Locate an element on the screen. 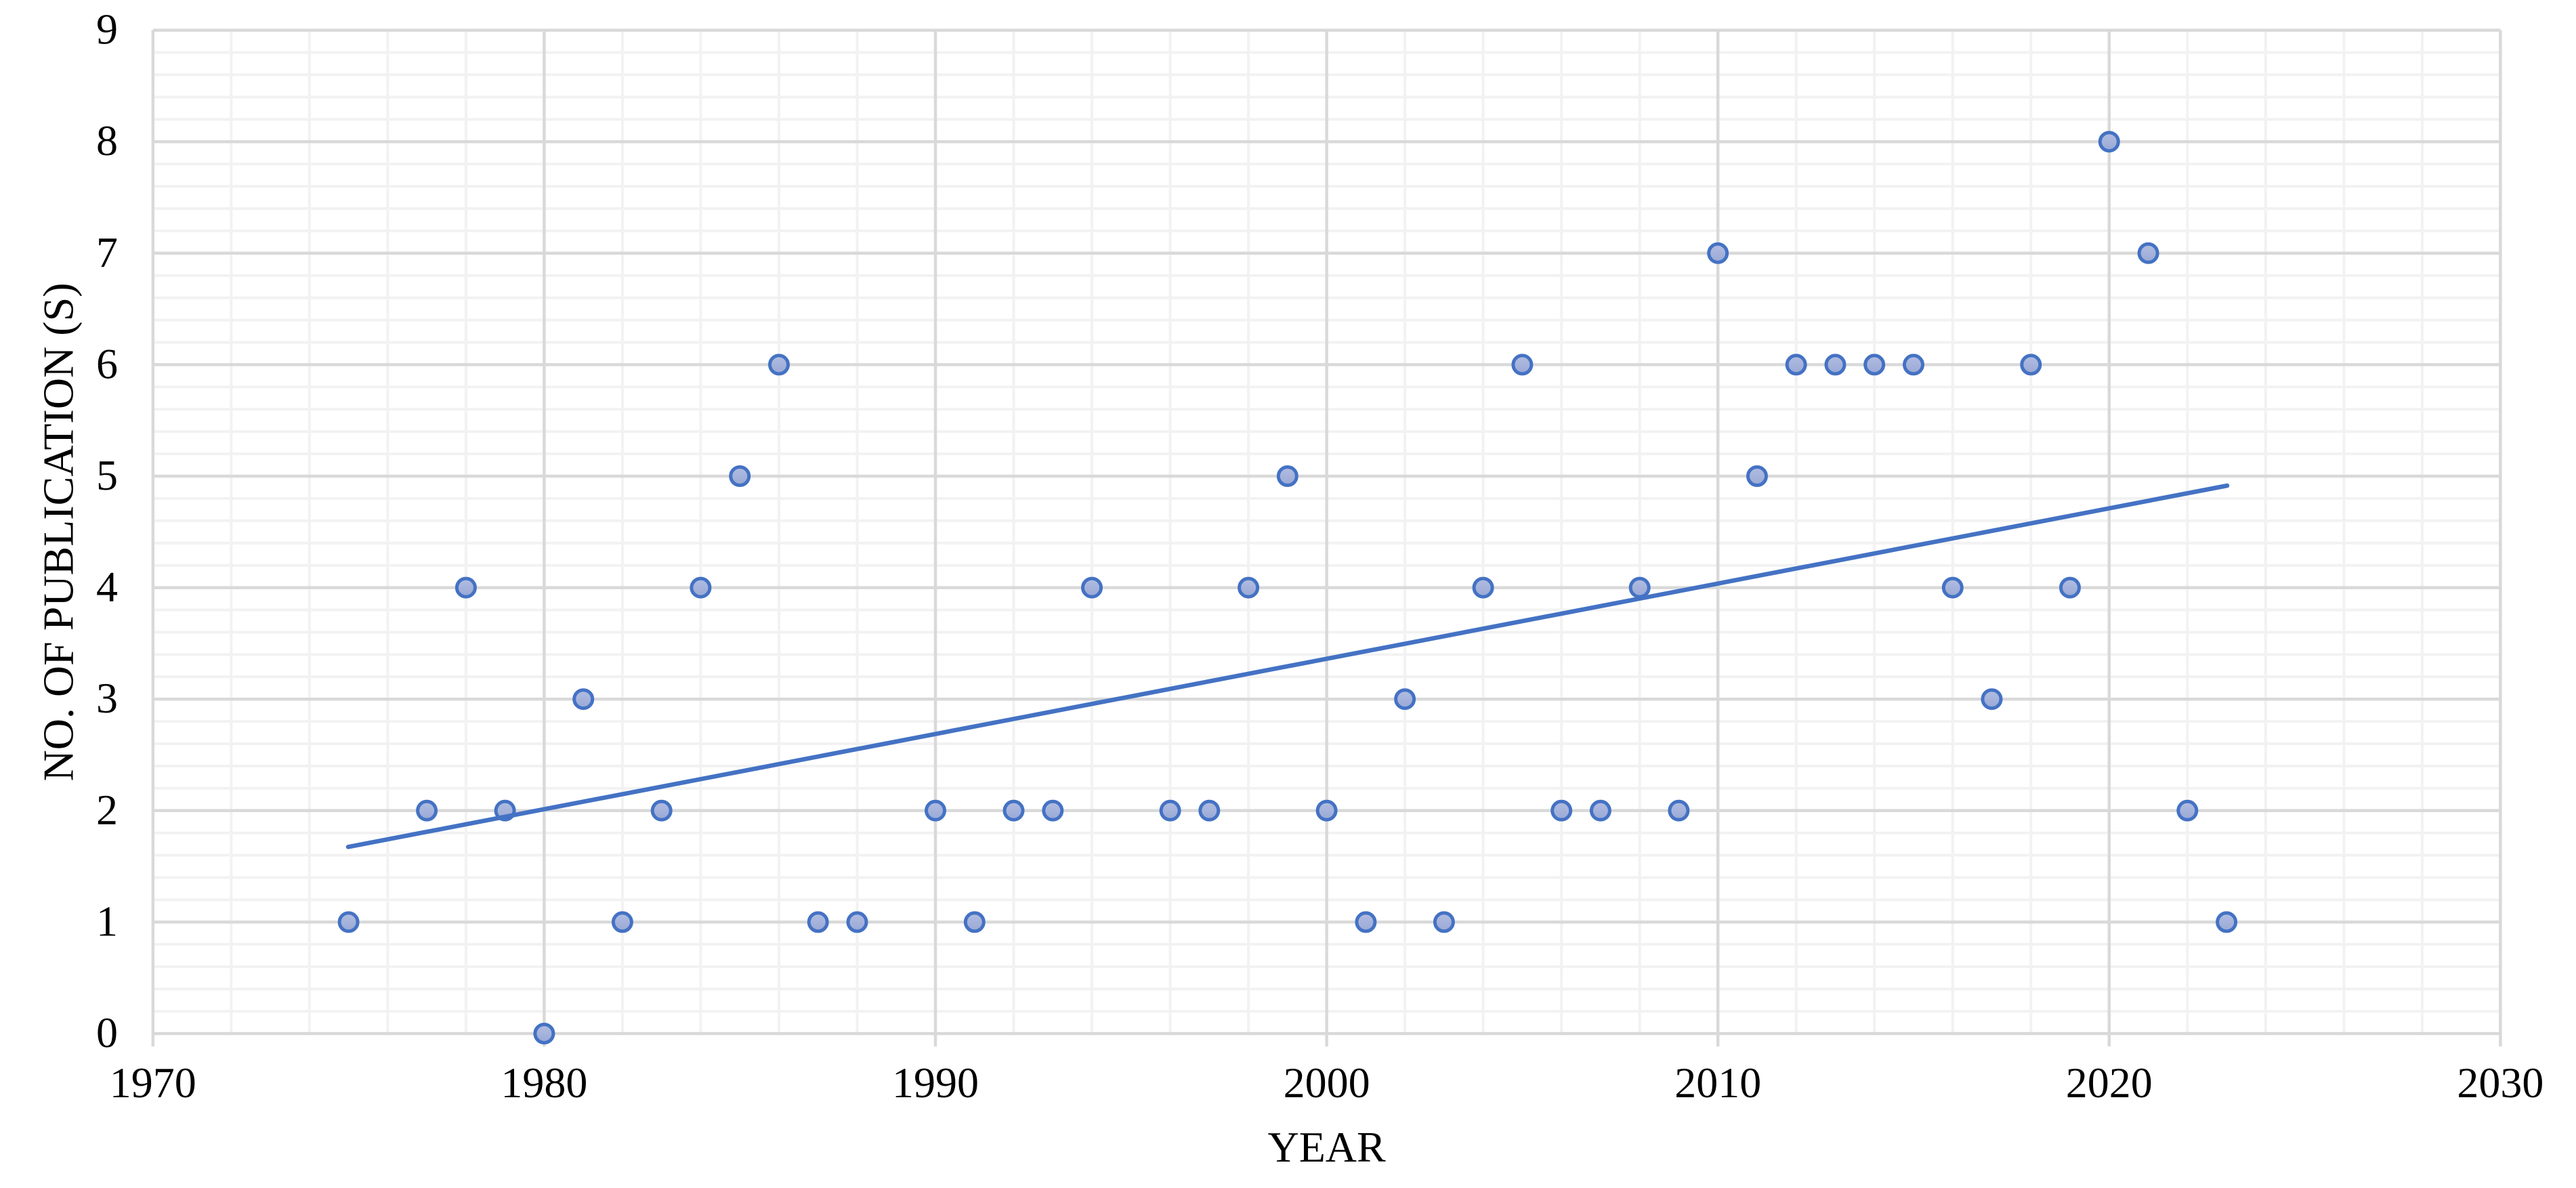 Image resolution: width=2576 pixels, height=1188 pixels. svg-text: 1 is located at coordinates (107, 921).